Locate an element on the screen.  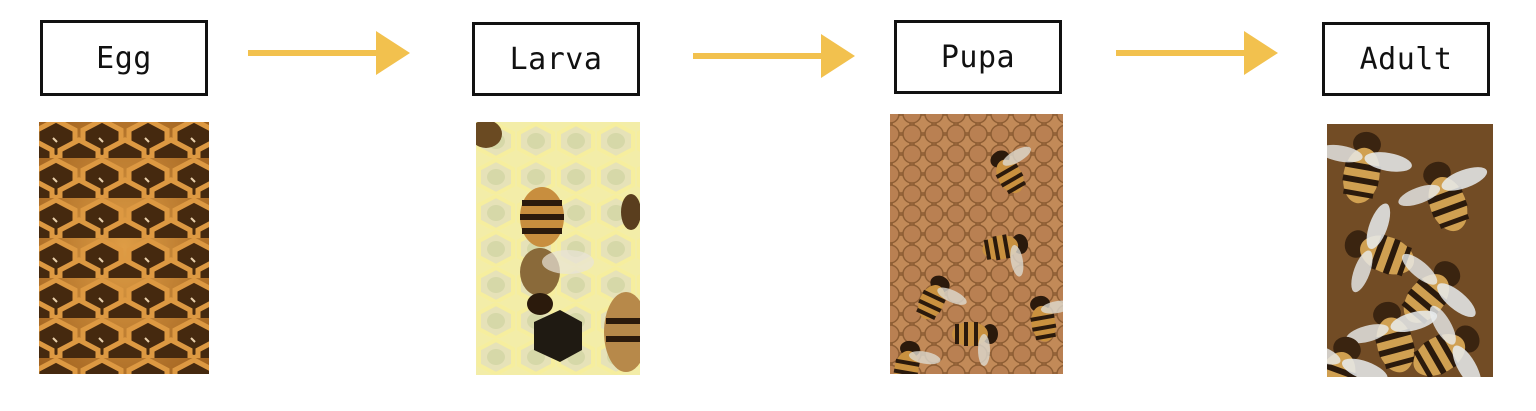
stage-larva-text: Larva is located at coordinates (556, 59).